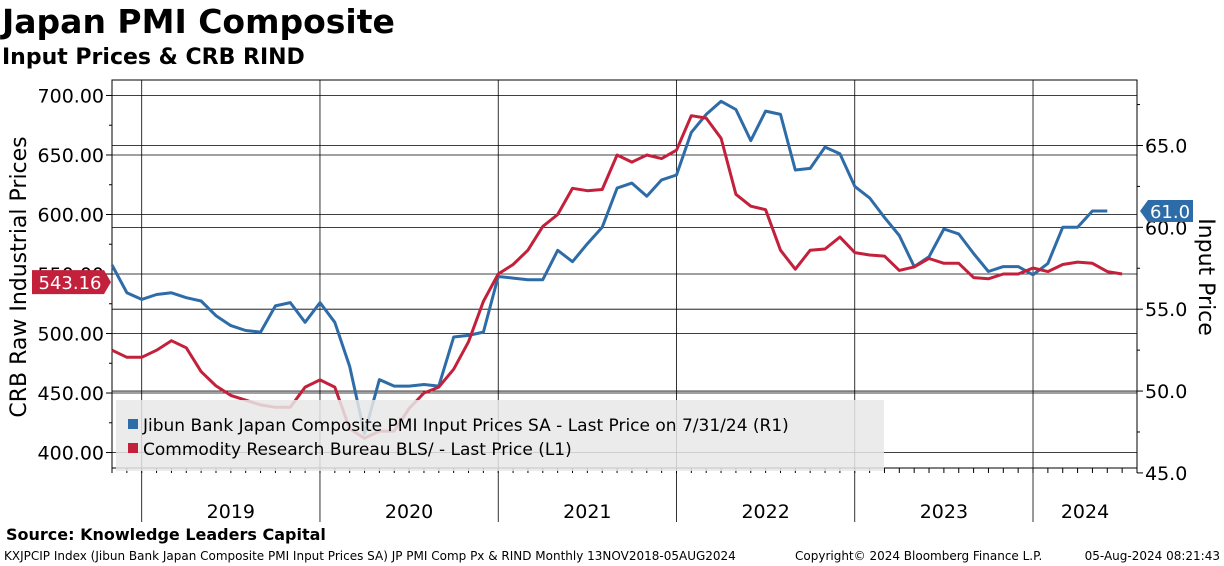 Image resolution: width=1224 pixels, height=566 pixels. I want to click on x-tick-label: 2022, so click(765, 512).